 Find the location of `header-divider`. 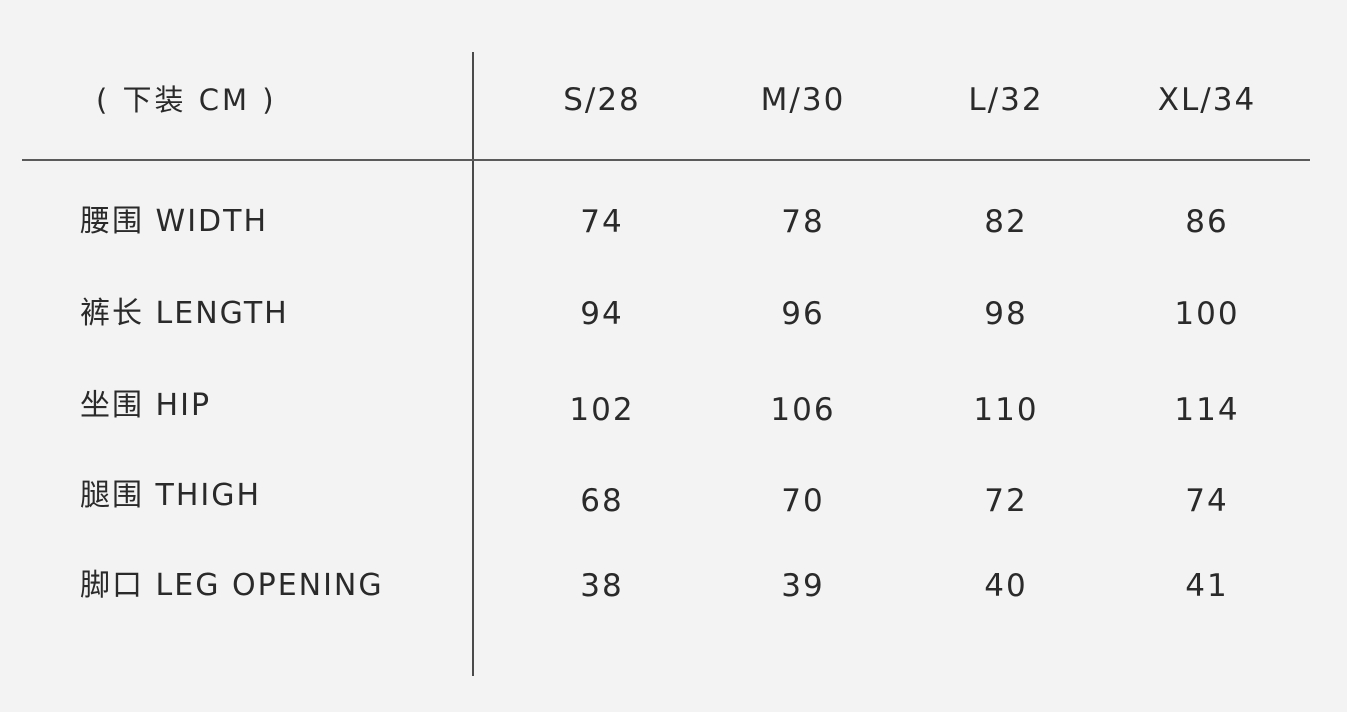

header-divider is located at coordinates (666, 160).